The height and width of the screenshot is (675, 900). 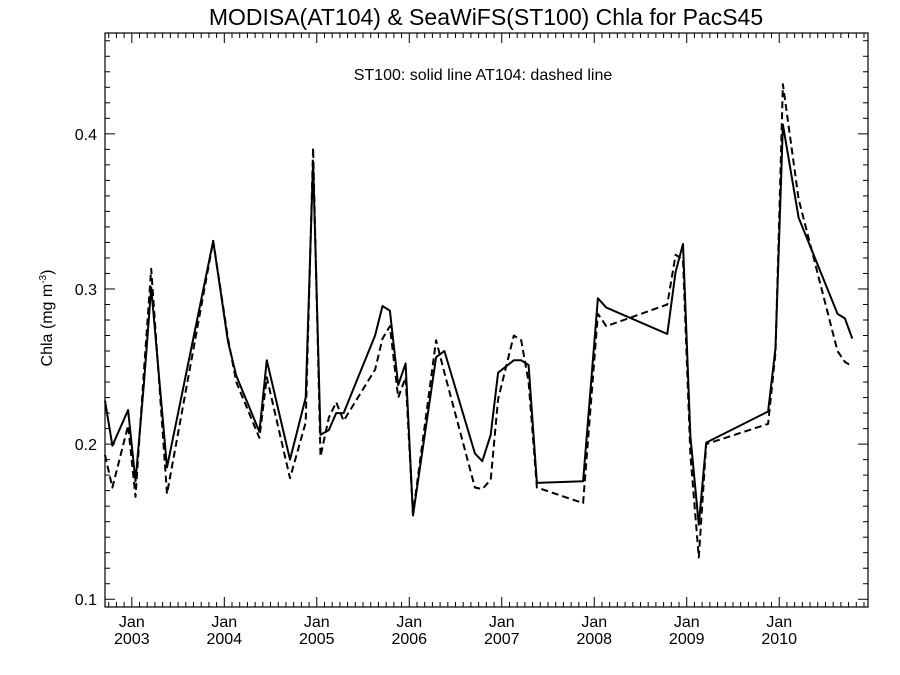 I want to click on x-tick-label-year: 2009, so click(x=687, y=639).